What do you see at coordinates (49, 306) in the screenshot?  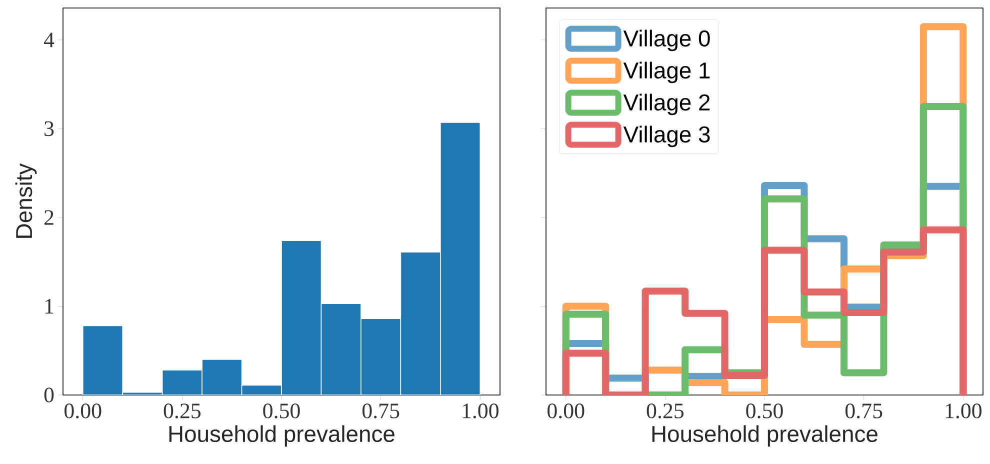 I see `y-tick-label: 1` at bounding box center [49, 306].